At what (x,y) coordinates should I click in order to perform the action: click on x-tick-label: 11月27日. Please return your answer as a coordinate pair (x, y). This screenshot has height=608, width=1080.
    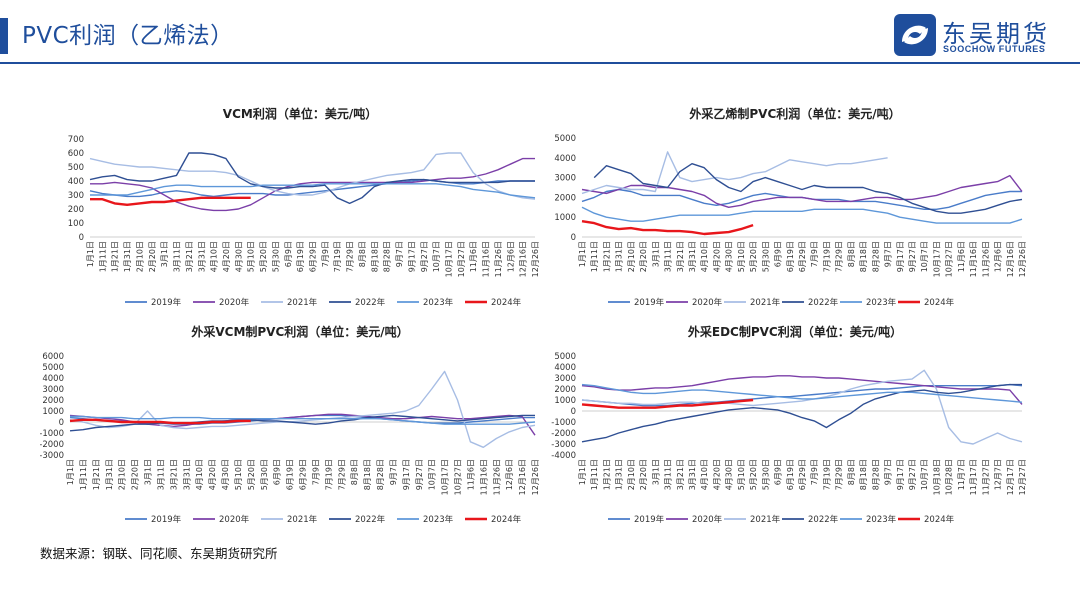
    Looking at the image, I should click on (985, 477).